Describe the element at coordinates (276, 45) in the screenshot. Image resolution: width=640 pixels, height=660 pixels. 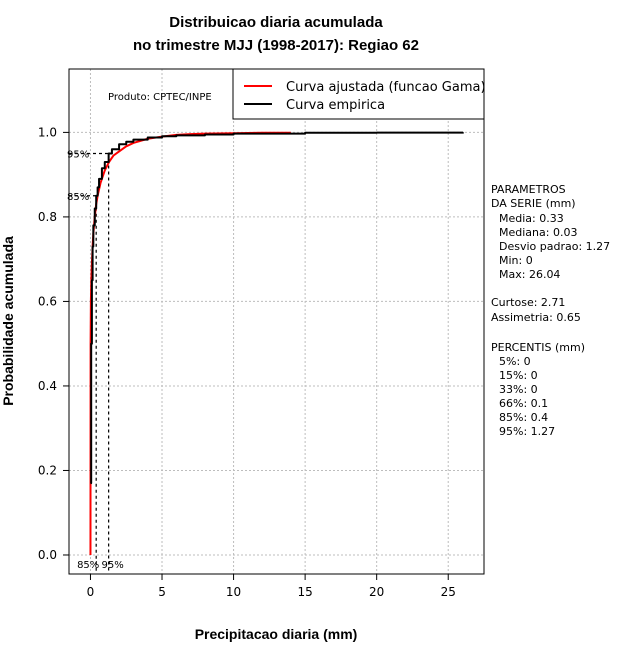
I see `chart-subtitle: no trimestre MJJ (1998-2017): Regiao 62` at that location.